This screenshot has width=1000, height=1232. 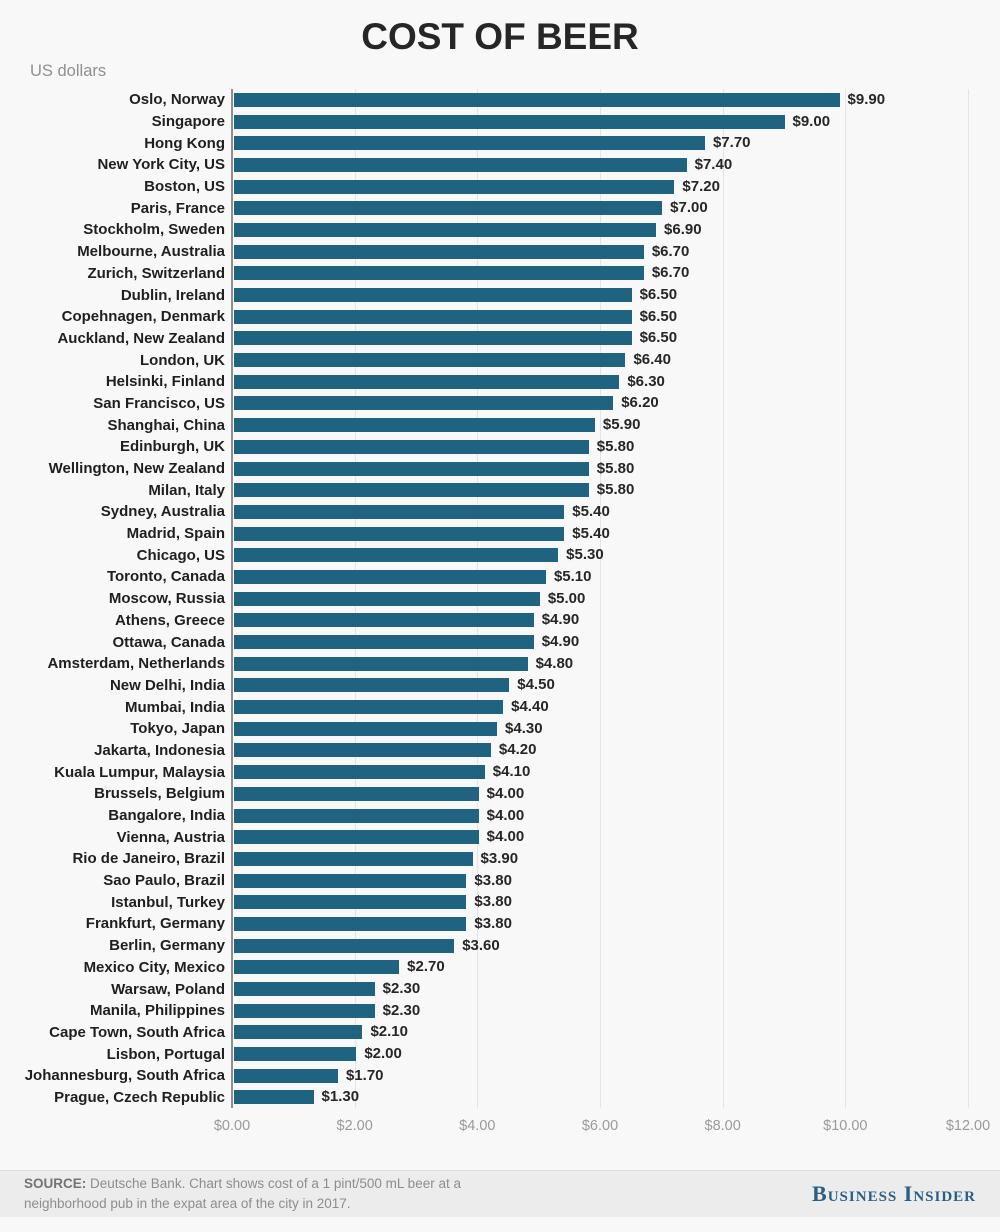 I want to click on category-label: Dublin, Ireland, so click(x=172, y=295).